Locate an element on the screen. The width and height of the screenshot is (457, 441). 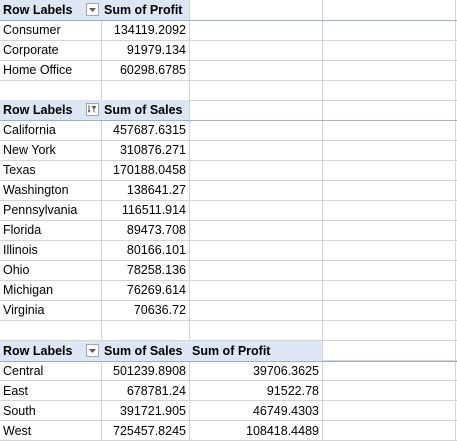
pivot1-table-row: Home Office 60298.6785 is located at coordinates (228, 70).